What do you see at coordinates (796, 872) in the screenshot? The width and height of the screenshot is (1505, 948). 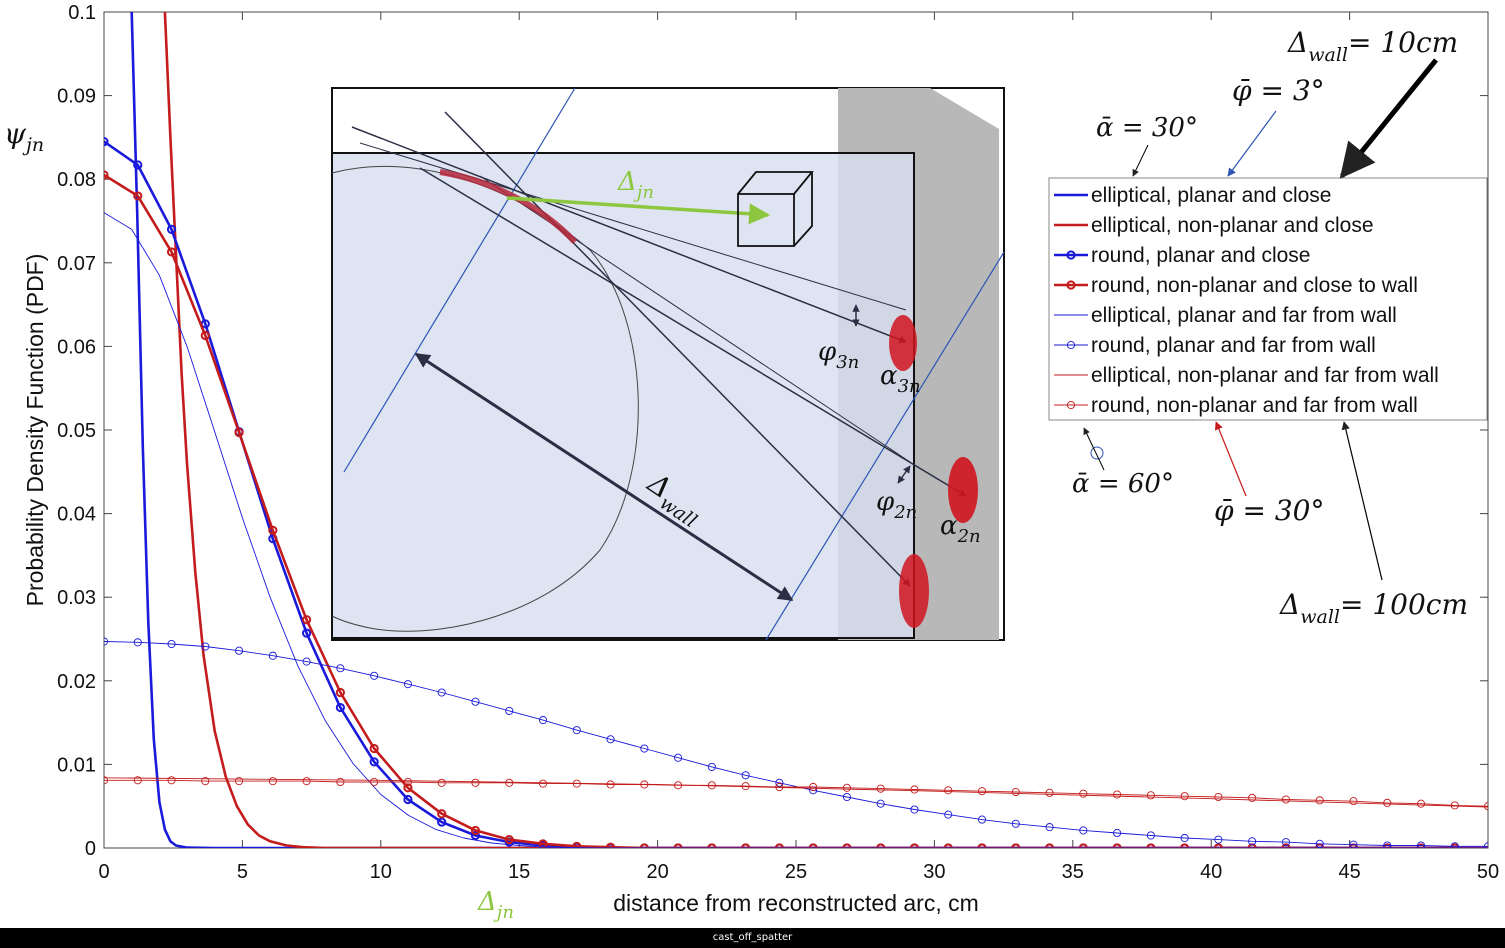 I see `x-tick-label: 25` at bounding box center [796, 872].